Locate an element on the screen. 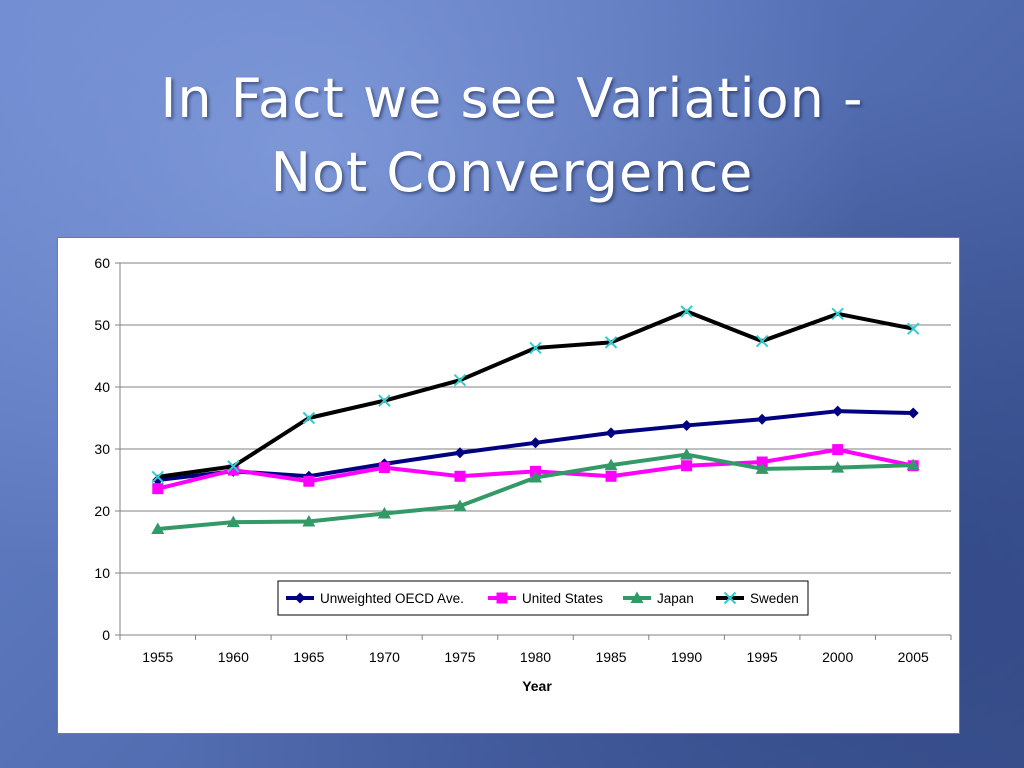 Image resolution: width=1024 pixels, height=768 pixels. x-tick-label: 1960 is located at coordinates (233, 657).